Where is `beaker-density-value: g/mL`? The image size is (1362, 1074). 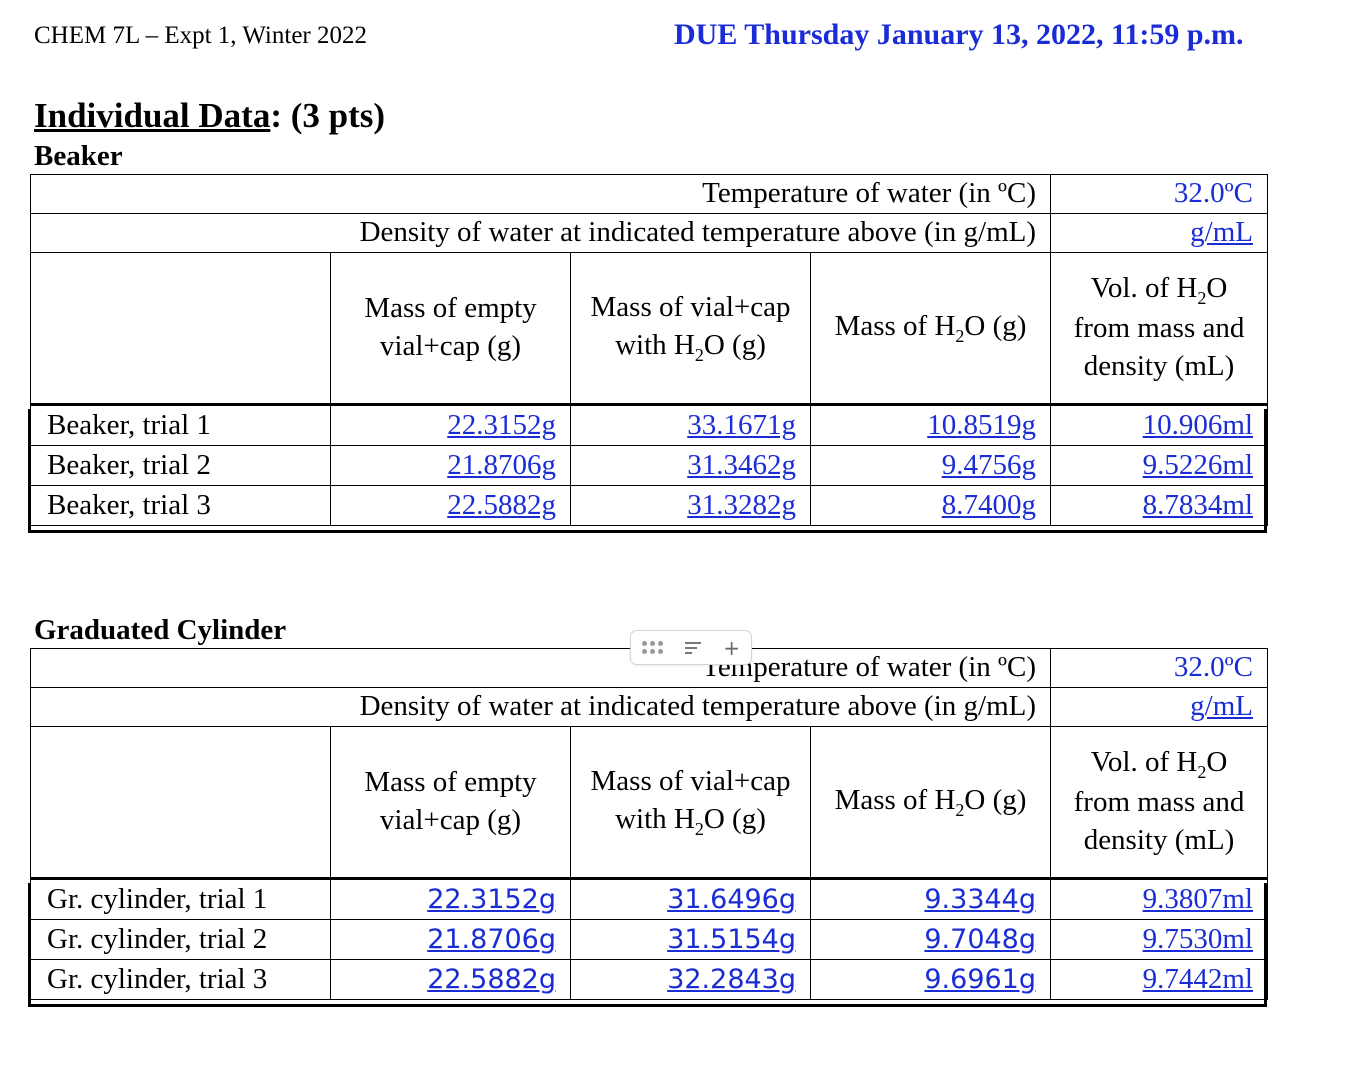 beaker-density-value: g/mL is located at coordinates (1159, 233).